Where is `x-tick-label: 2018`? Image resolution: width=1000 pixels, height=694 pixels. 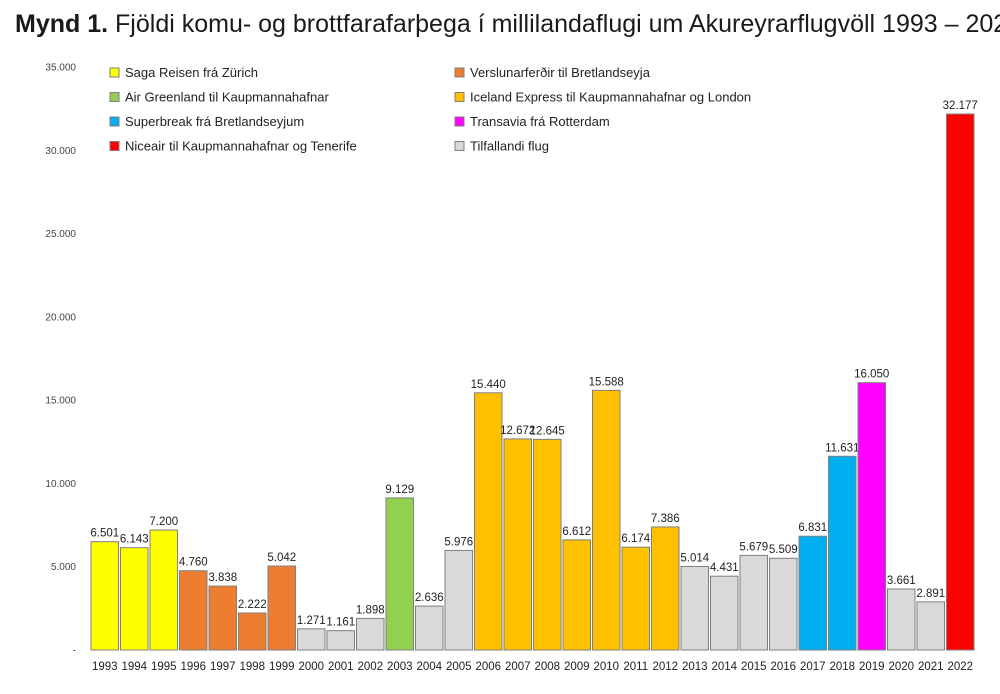 x-tick-label: 2018 is located at coordinates (842, 667).